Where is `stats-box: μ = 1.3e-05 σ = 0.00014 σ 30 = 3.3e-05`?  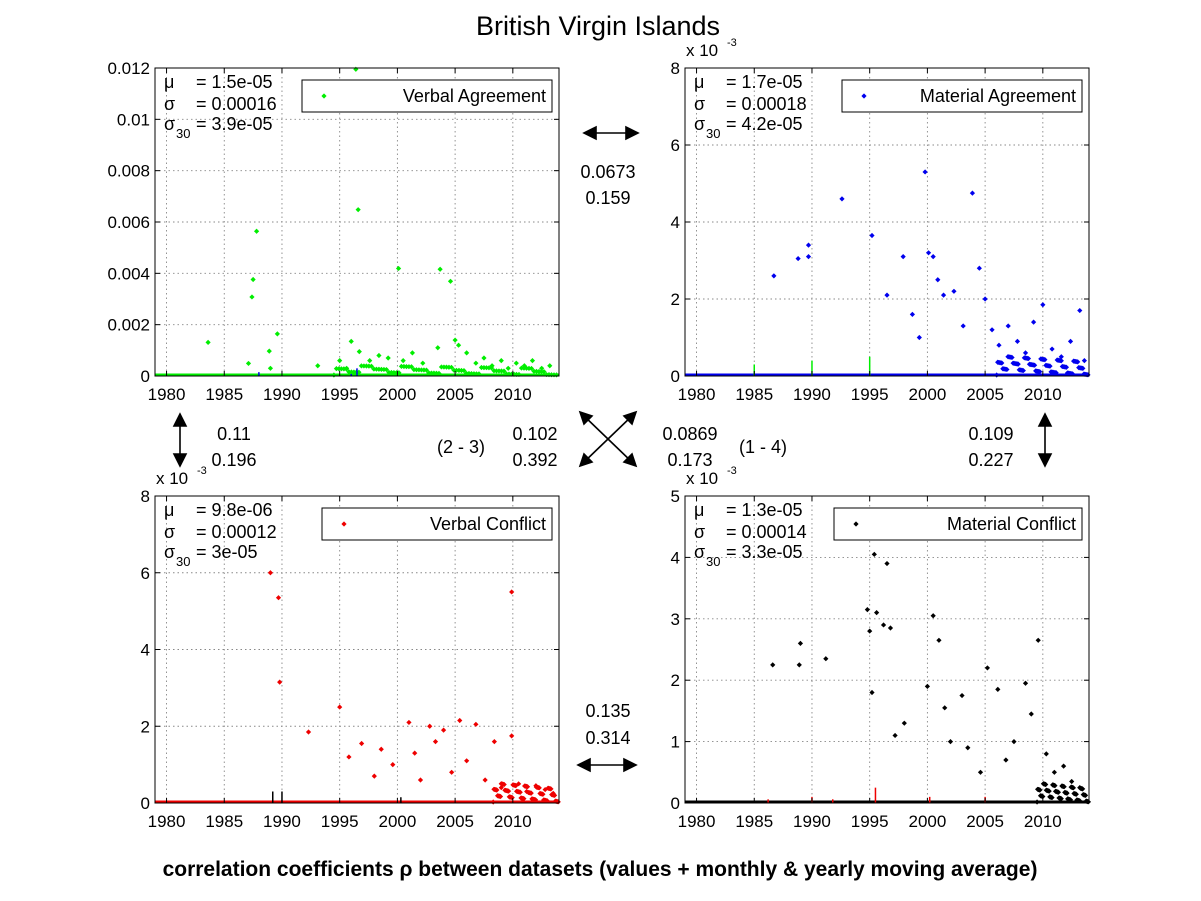 stats-box: μ = 1.3e-05 σ = 0.00014 σ 30 = 3.3e-05 is located at coordinates (750, 534).